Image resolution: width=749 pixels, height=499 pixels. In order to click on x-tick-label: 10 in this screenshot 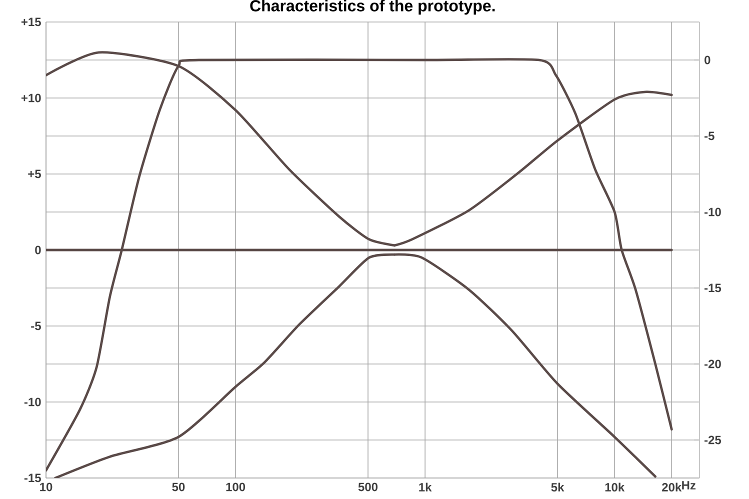, I will do `click(46, 487)`.